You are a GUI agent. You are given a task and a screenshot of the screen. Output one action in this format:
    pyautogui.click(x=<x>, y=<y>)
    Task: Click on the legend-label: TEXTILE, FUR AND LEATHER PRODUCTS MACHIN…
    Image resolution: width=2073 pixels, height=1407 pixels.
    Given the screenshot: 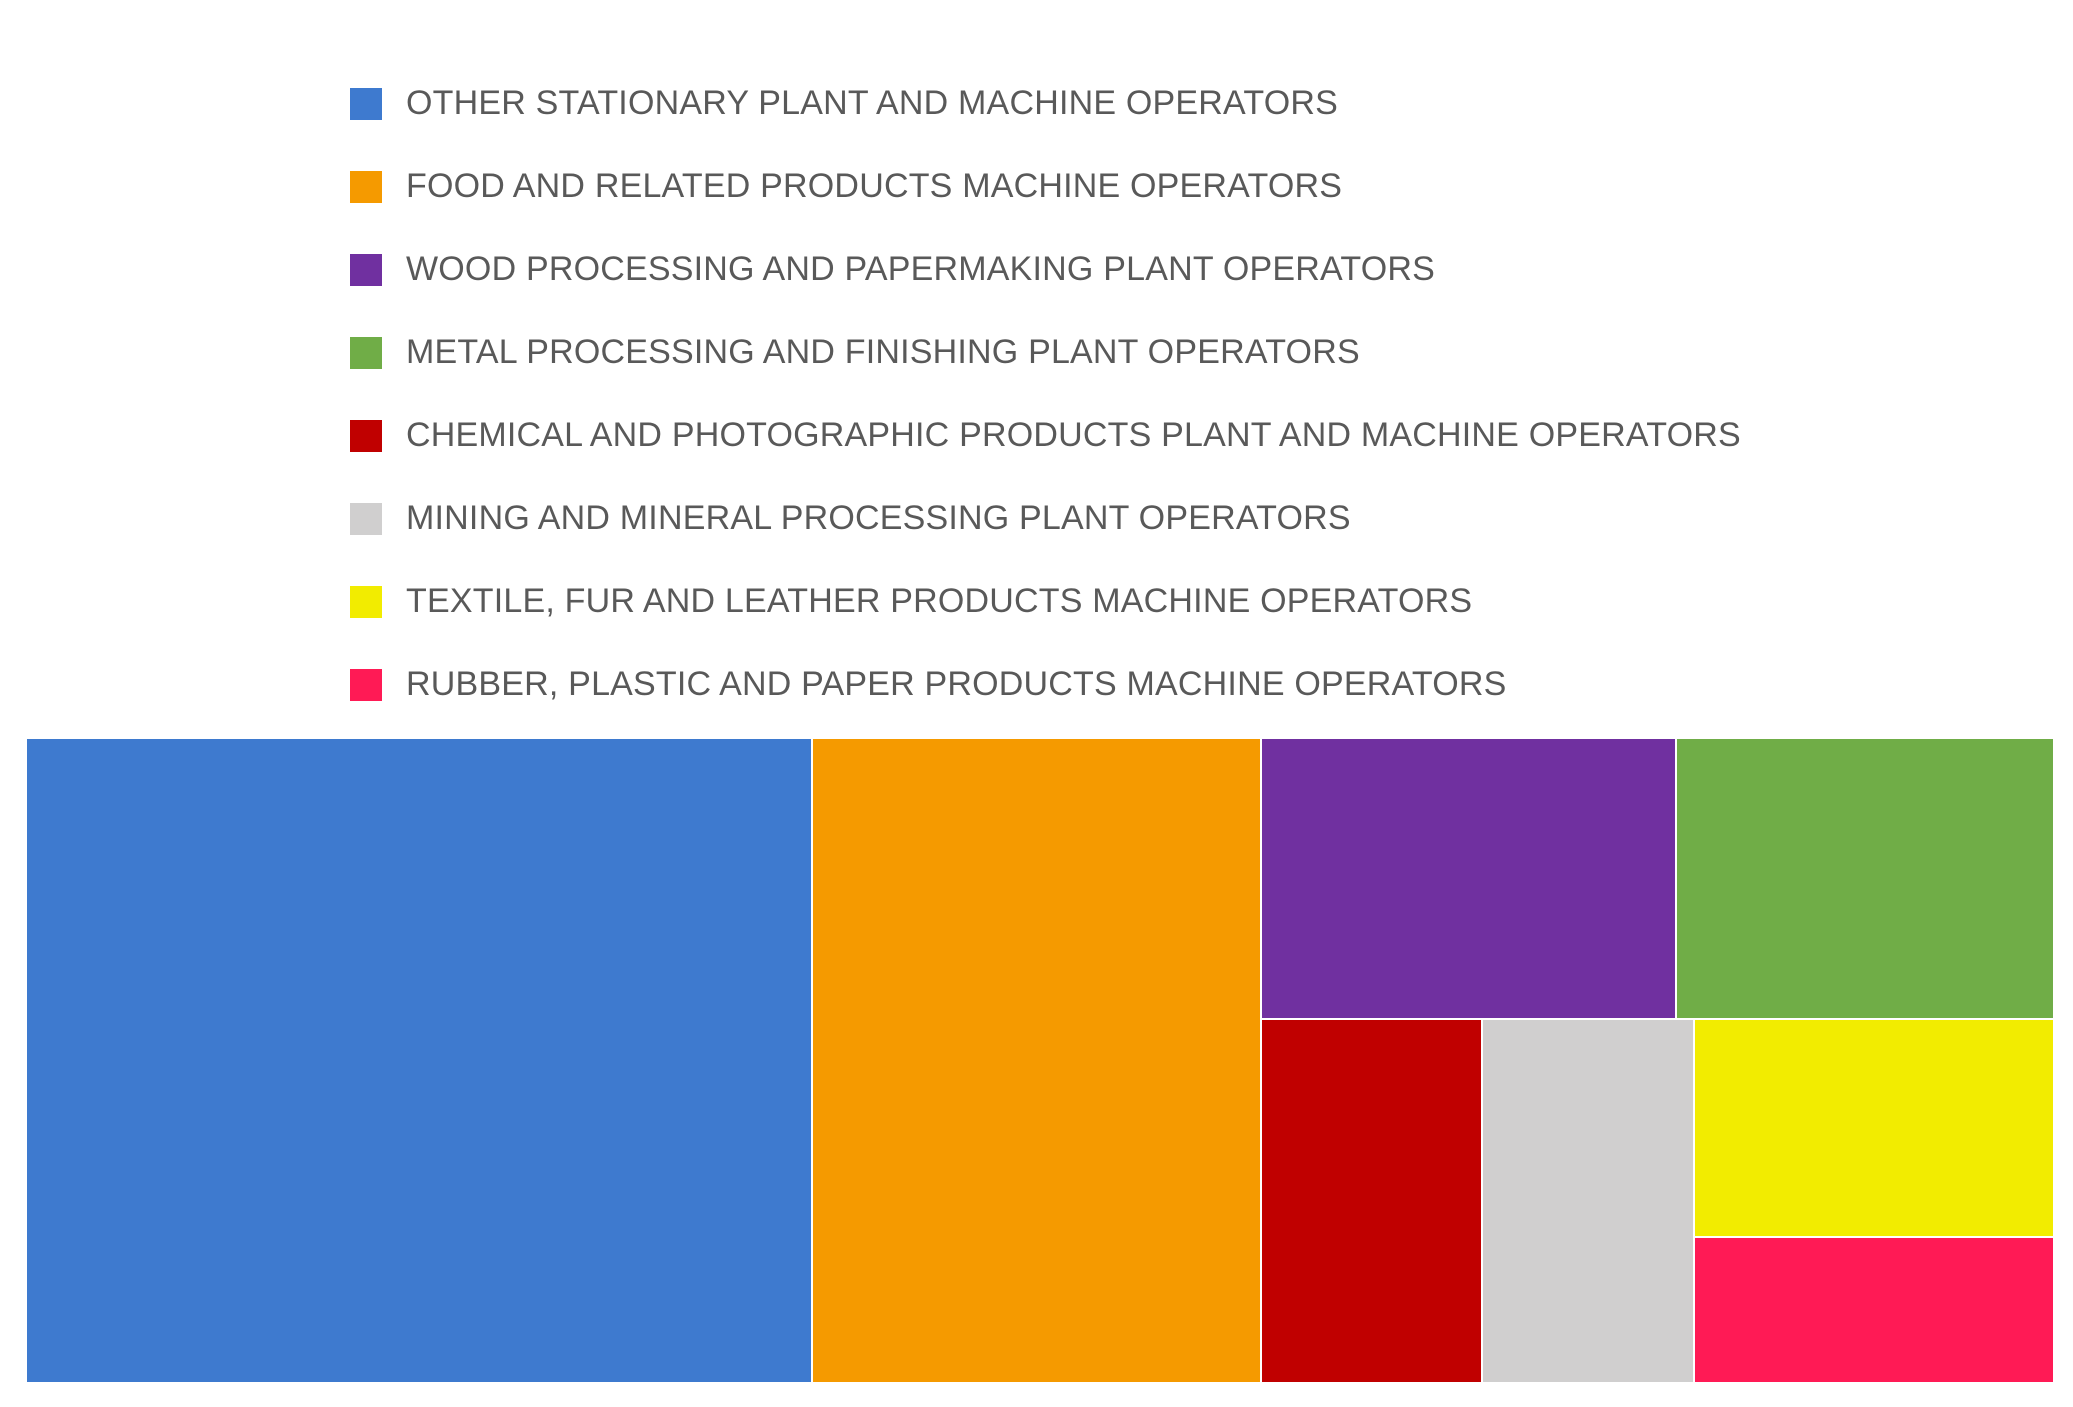 What is the action you would take?
    pyautogui.click(x=939, y=601)
    